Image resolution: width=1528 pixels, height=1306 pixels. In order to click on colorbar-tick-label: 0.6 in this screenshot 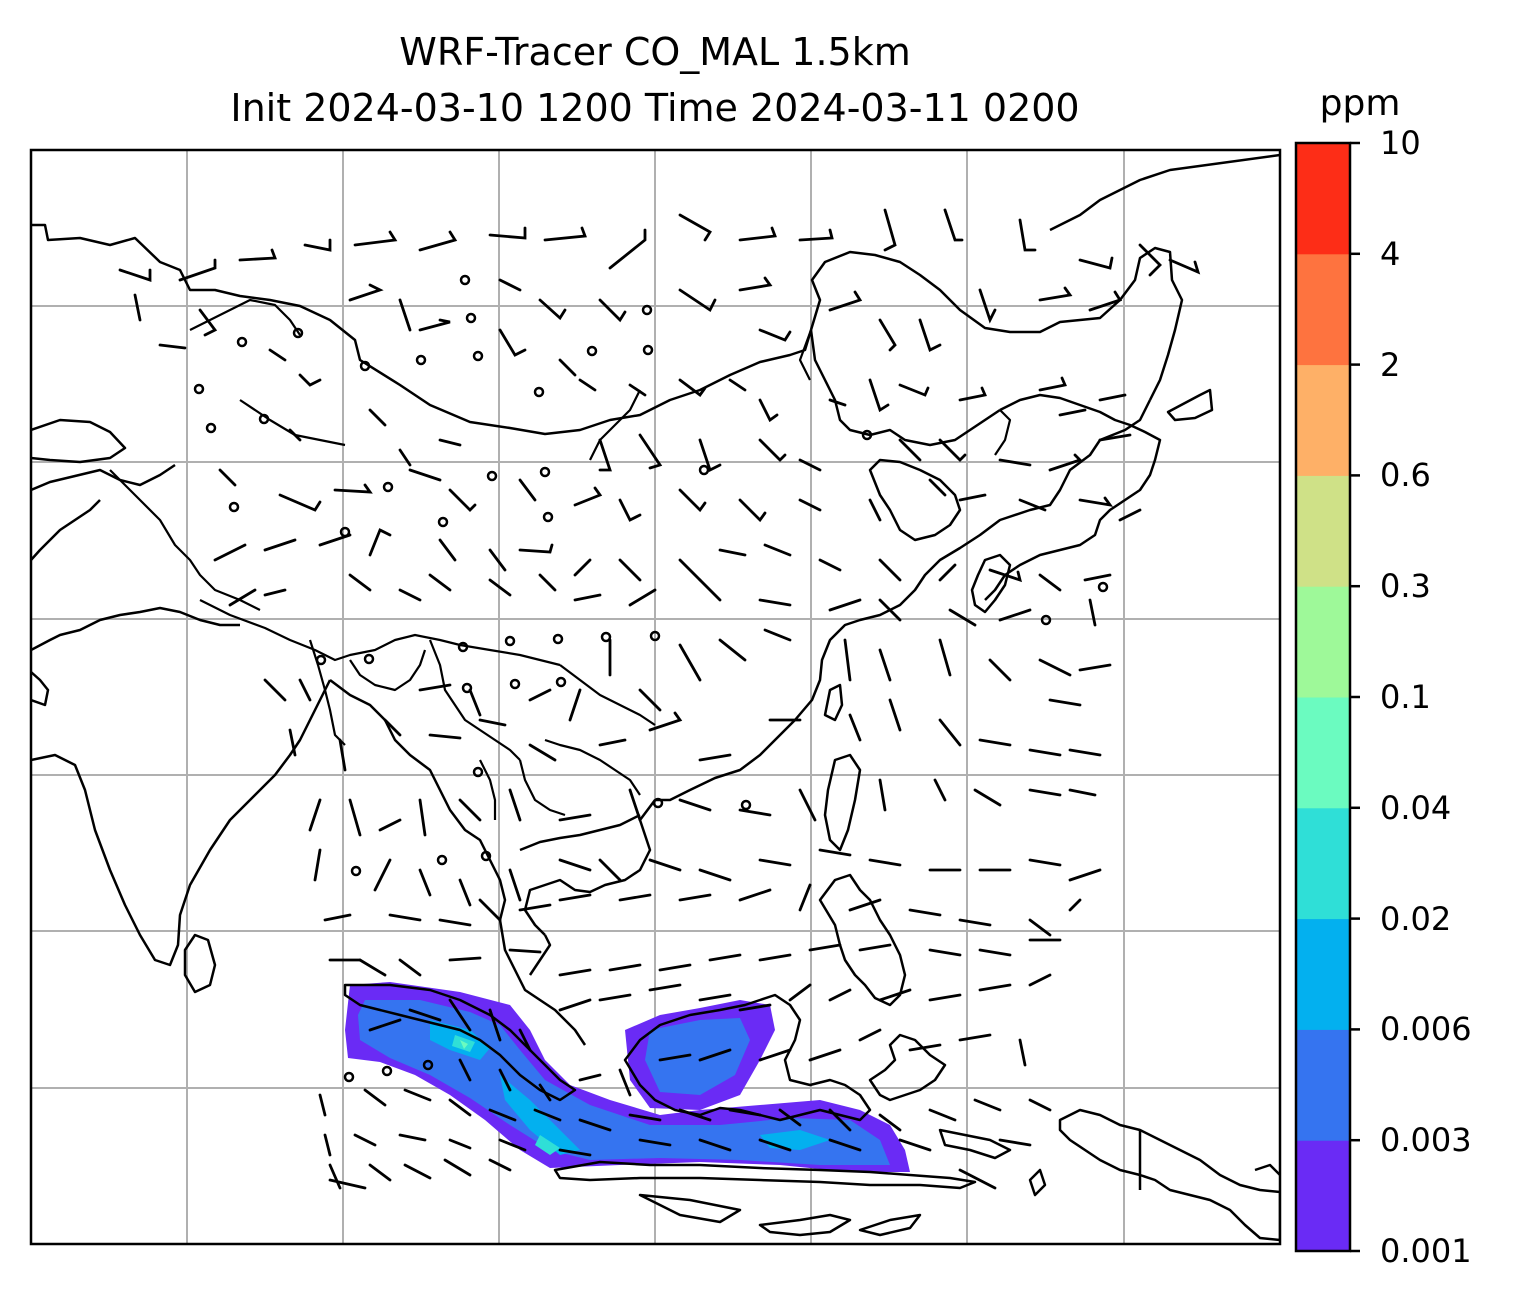, I will do `click(1405, 475)`.